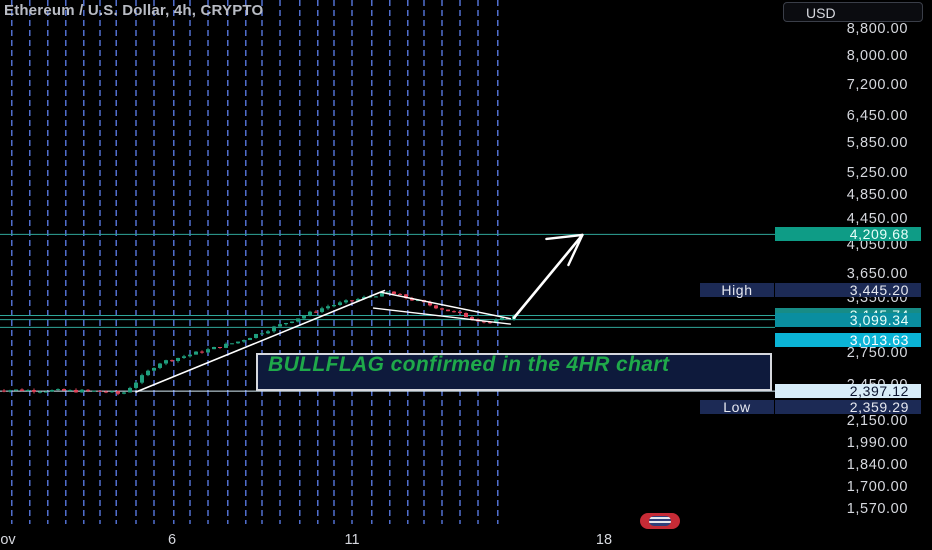  What do you see at coordinates (660, 521) in the screenshot?
I see `us-flag-icon` at bounding box center [660, 521].